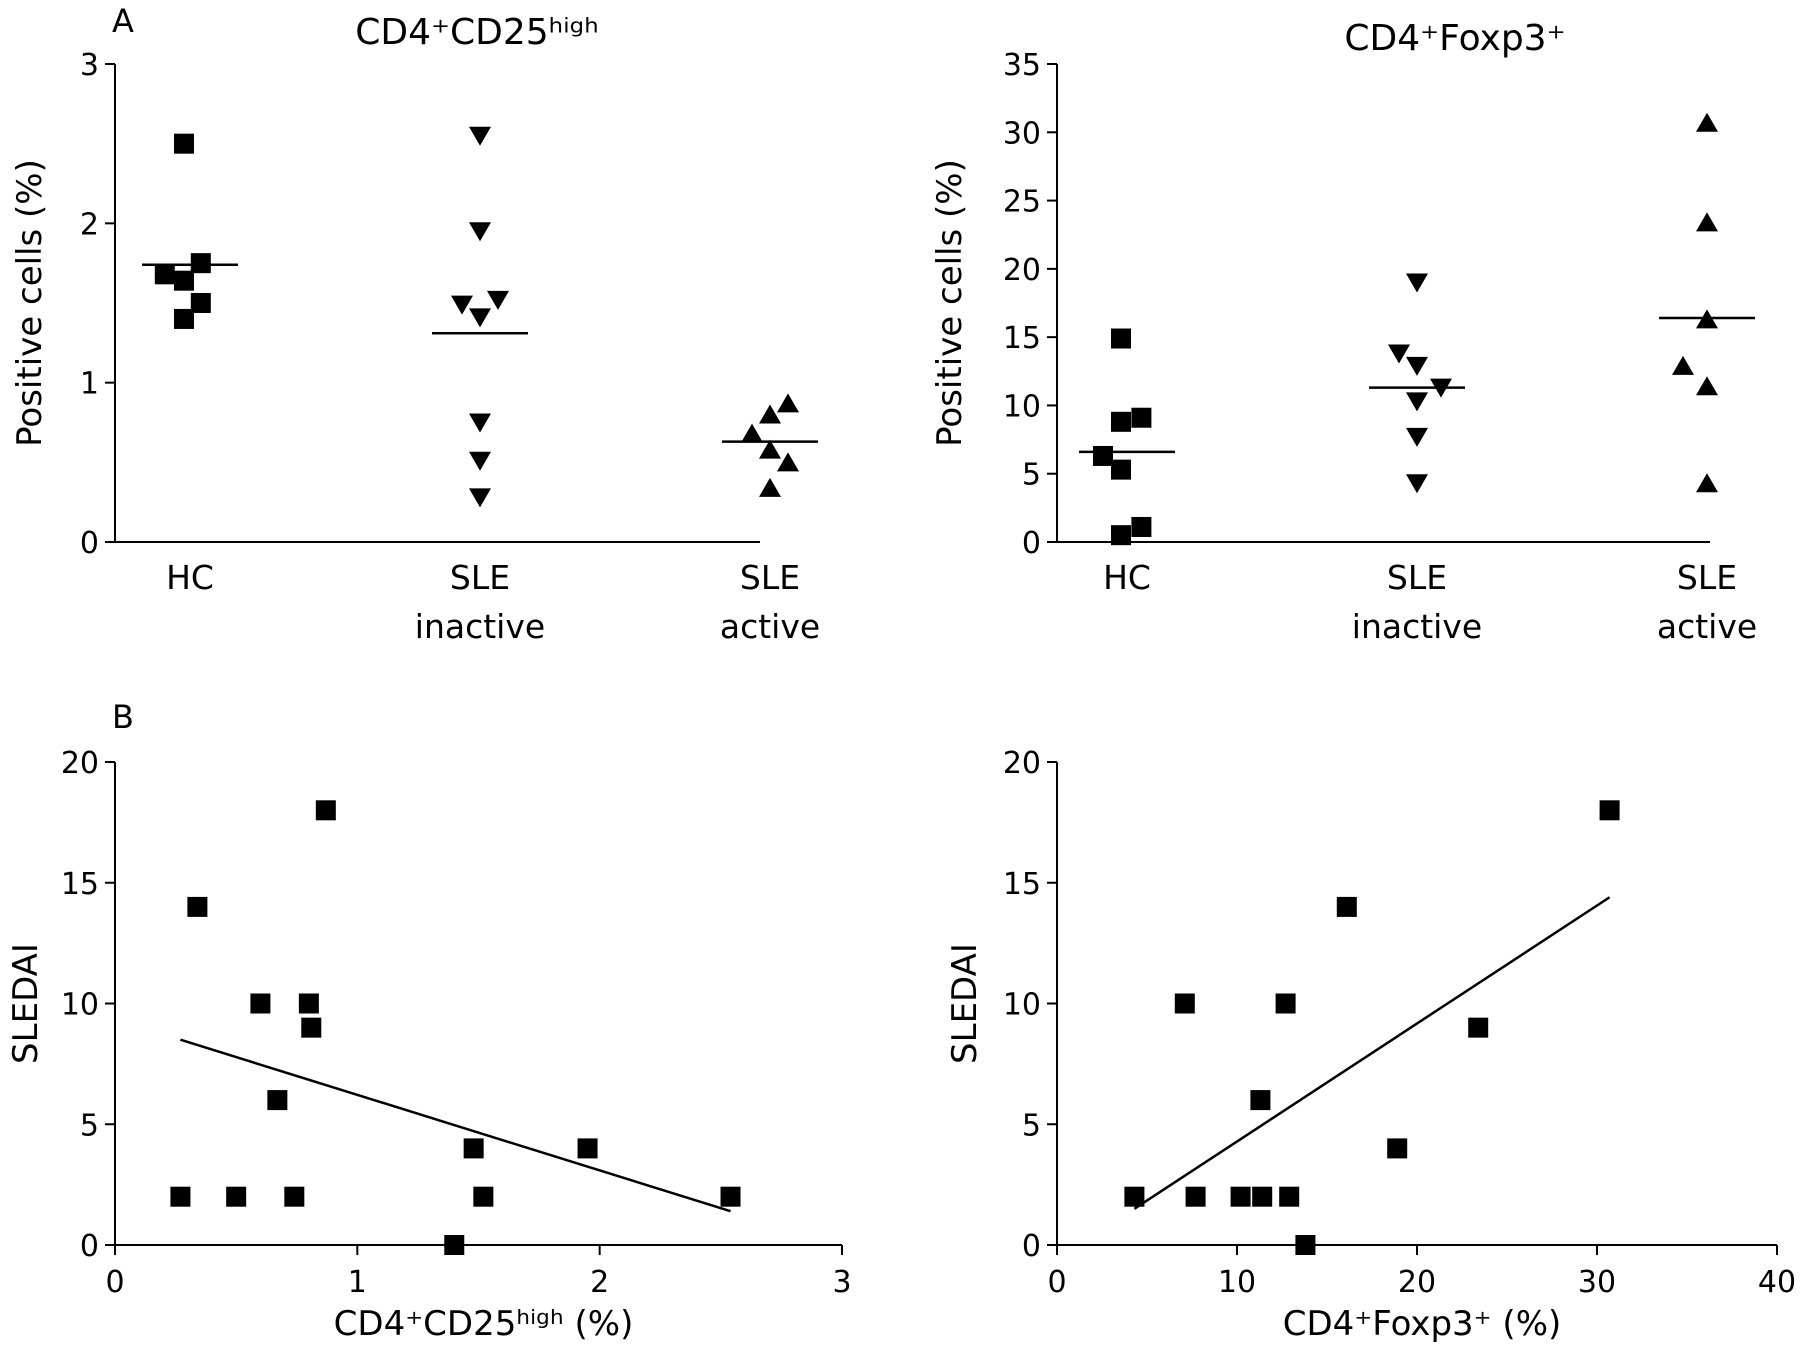  I want to click on x-tick-label: 2, so click(599, 1282).